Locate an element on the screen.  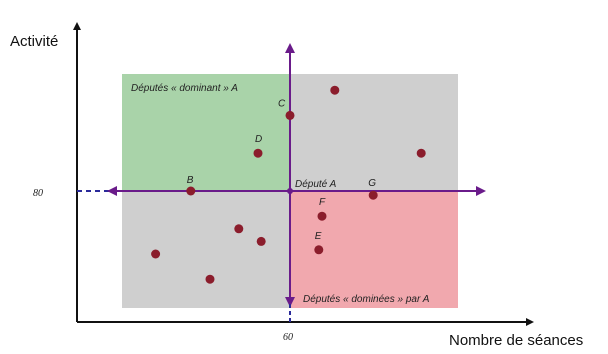
point-label-d: D is located at coordinates (258, 139).